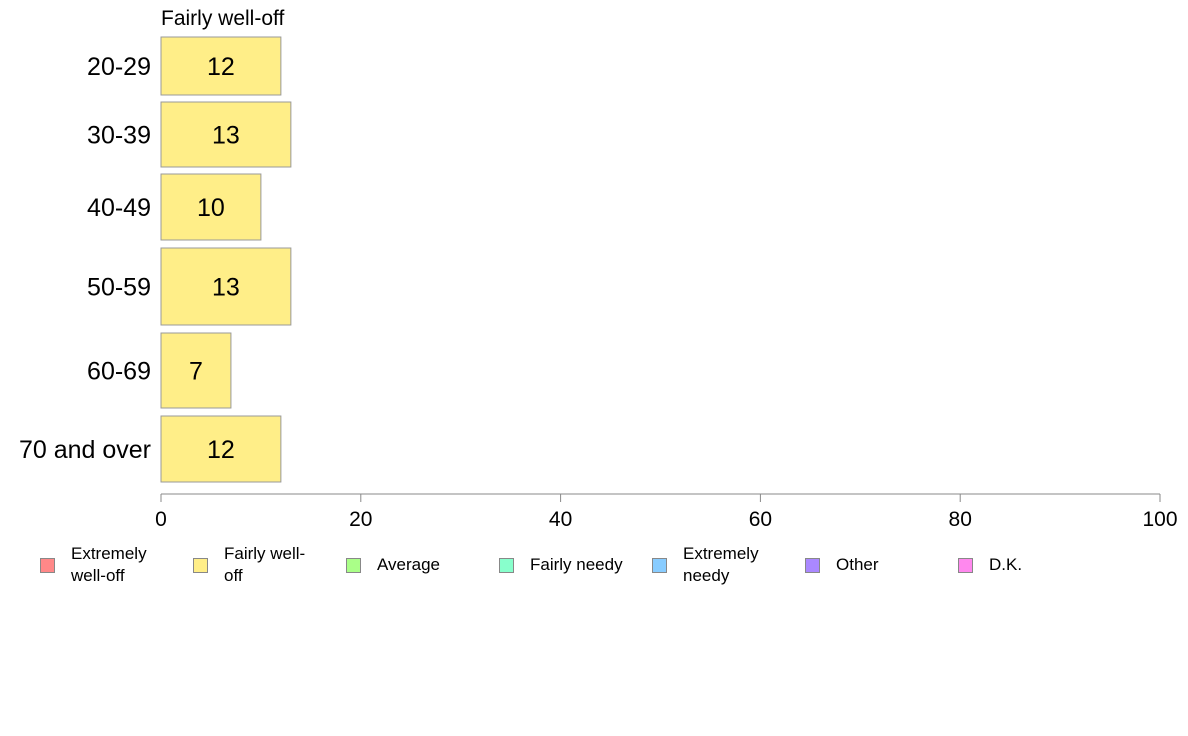 This screenshot has height=736, width=1188. What do you see at coordinates (960, 519) in the screenshot?
I see `x-tick-label: 80` at bounding box center [960, 519].